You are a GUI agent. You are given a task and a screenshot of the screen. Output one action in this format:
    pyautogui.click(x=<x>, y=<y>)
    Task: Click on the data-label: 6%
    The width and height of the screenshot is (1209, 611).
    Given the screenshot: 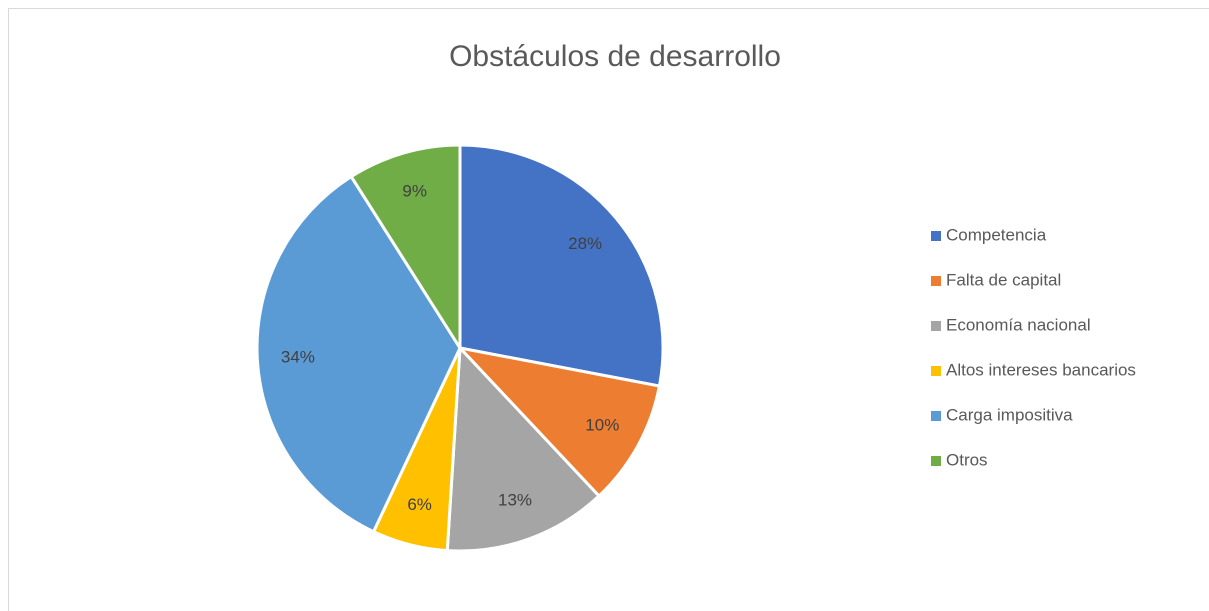 What is the action you would take?
    pyautogui.click(x=419, y=504)
    